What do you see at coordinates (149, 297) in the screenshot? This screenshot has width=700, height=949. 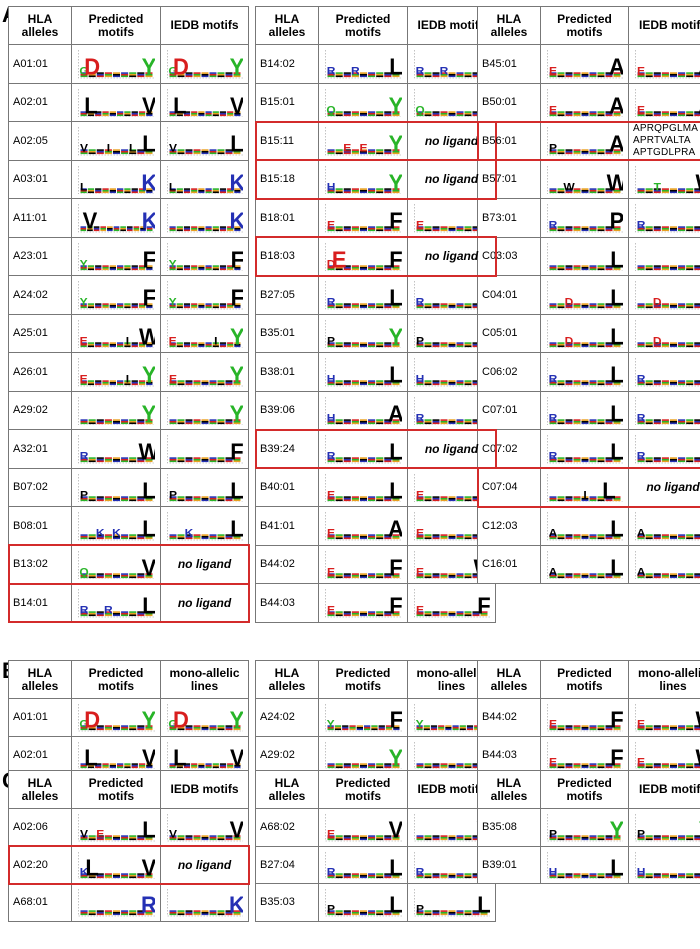 I see `logo-letter: F` at bounding box center [149, 297].